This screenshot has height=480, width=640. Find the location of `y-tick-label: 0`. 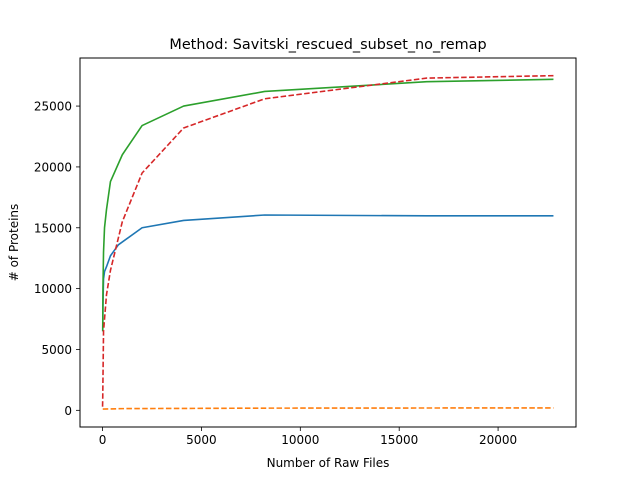

y-tick-label: 0 is located at coordinates (68, 411).